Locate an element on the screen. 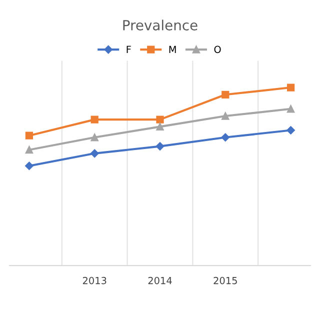  legend-label: M is located at coordinates (172, 49).